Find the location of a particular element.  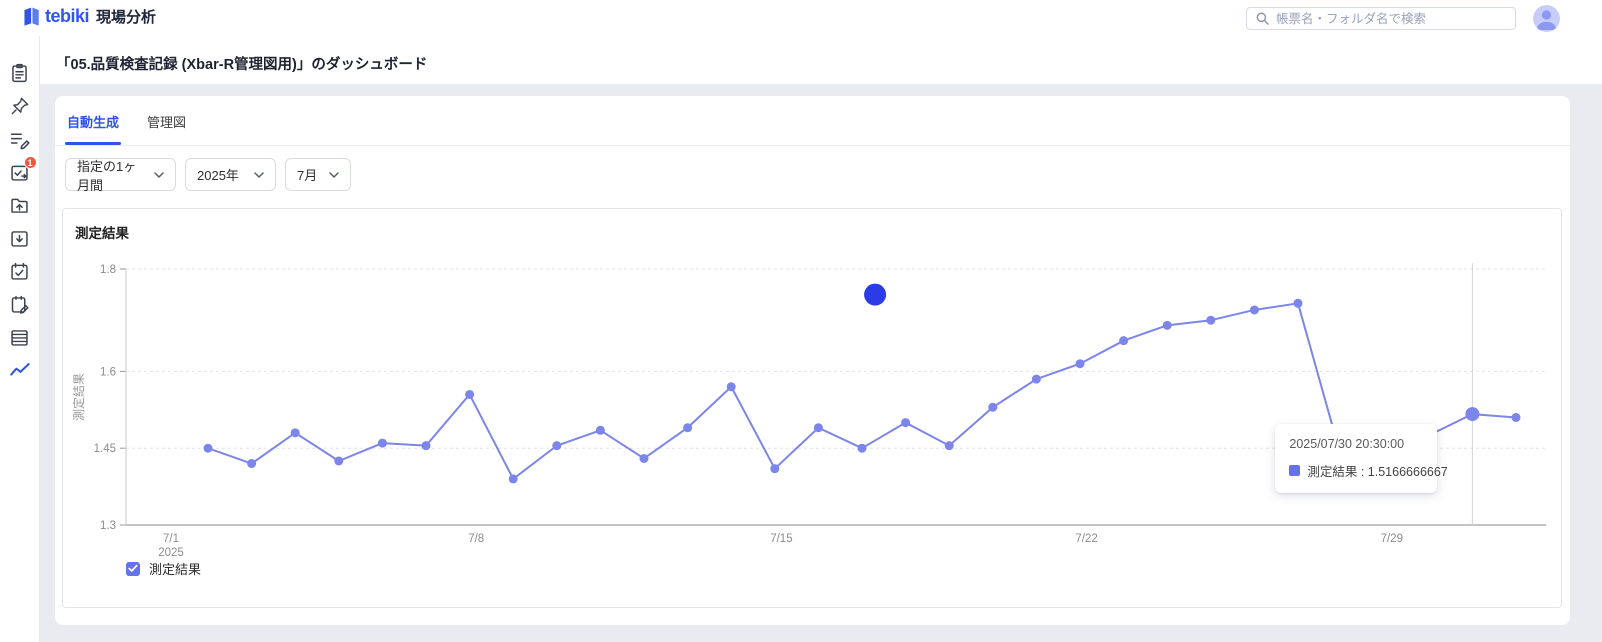

list-edit-icon is located at coordinates (19, 139).